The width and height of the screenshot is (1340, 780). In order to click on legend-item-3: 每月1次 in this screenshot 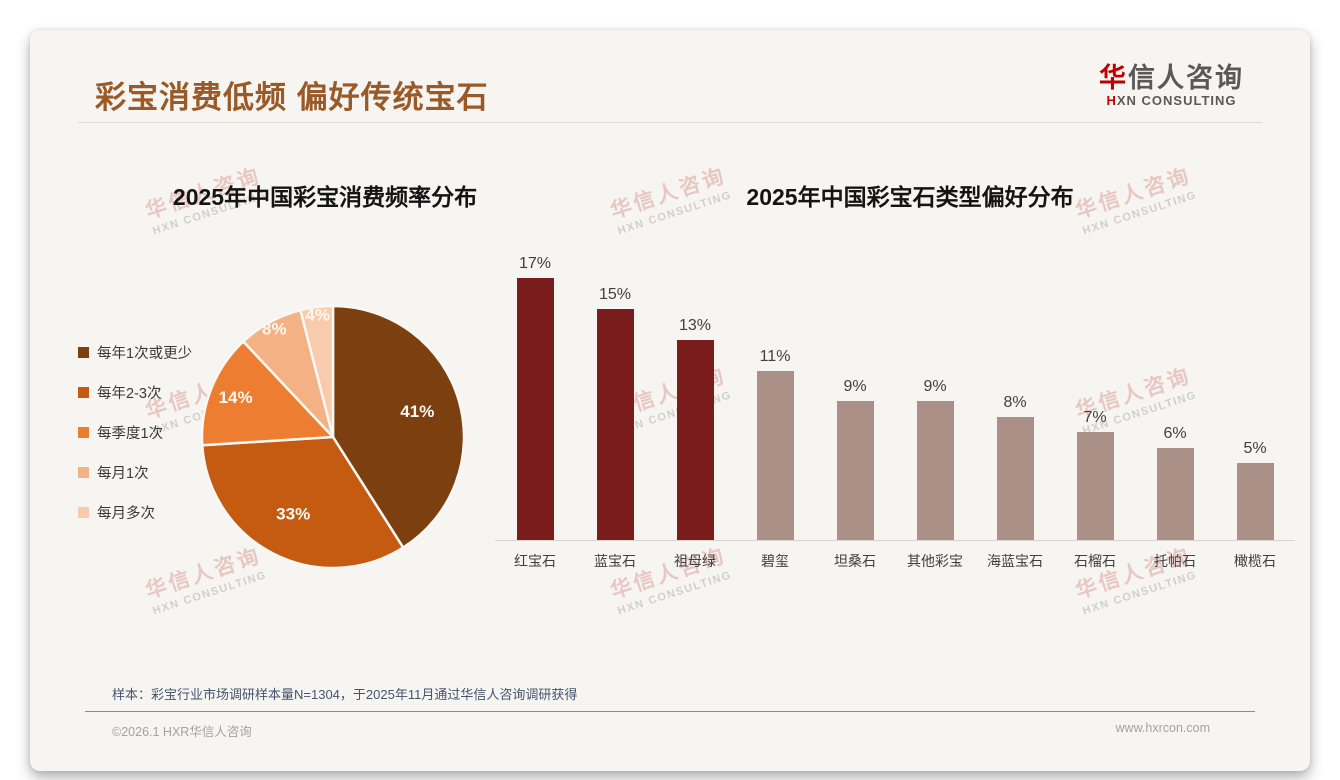, I will do `click(135, 472)`.